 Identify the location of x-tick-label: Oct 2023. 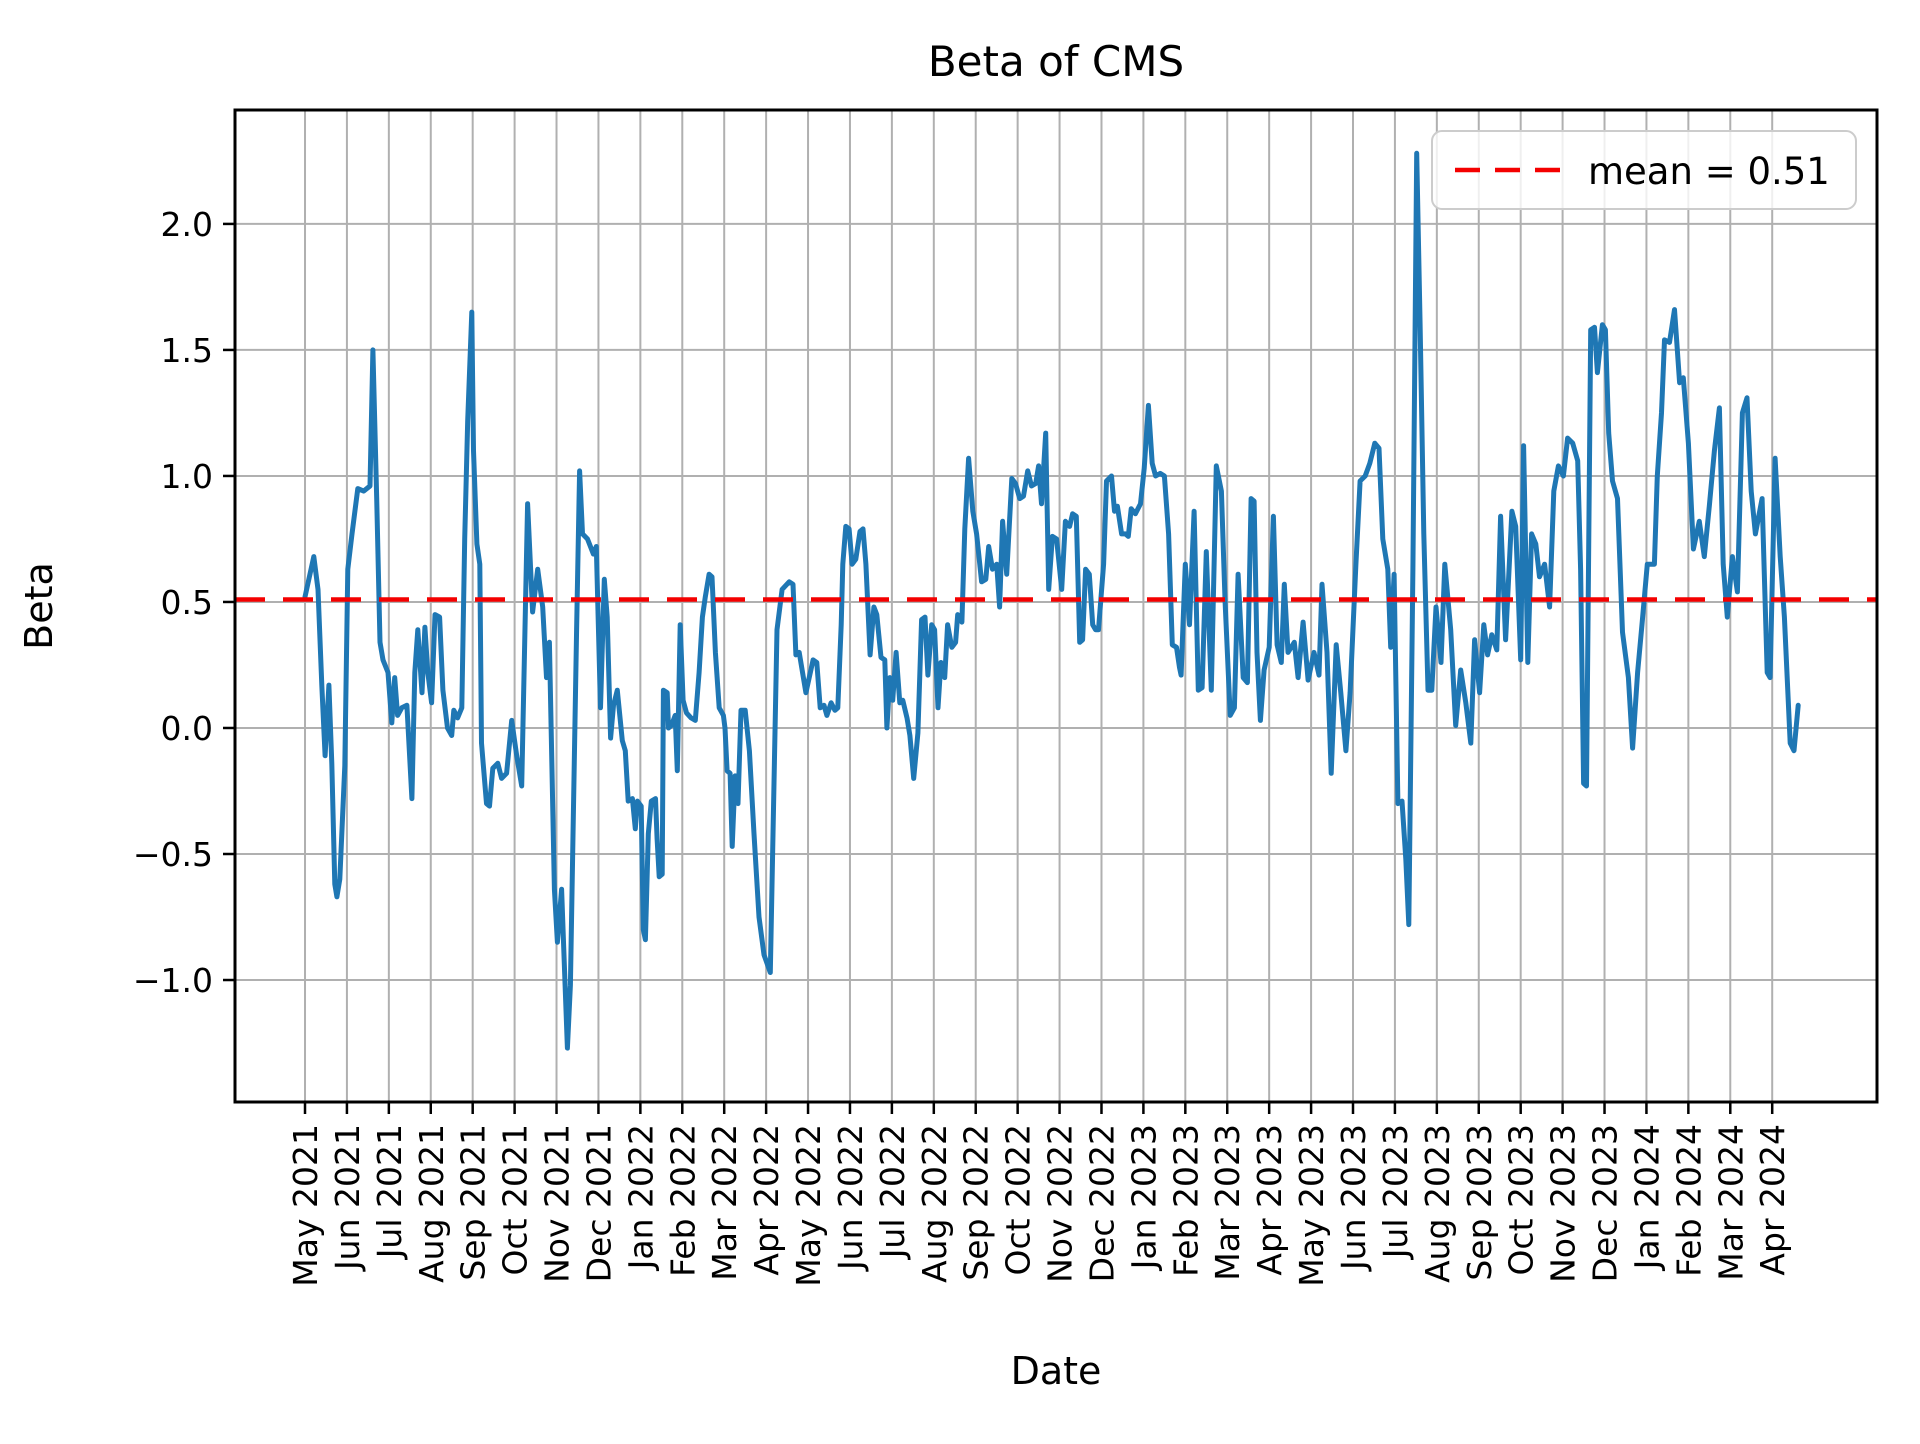
(1521, 1200).